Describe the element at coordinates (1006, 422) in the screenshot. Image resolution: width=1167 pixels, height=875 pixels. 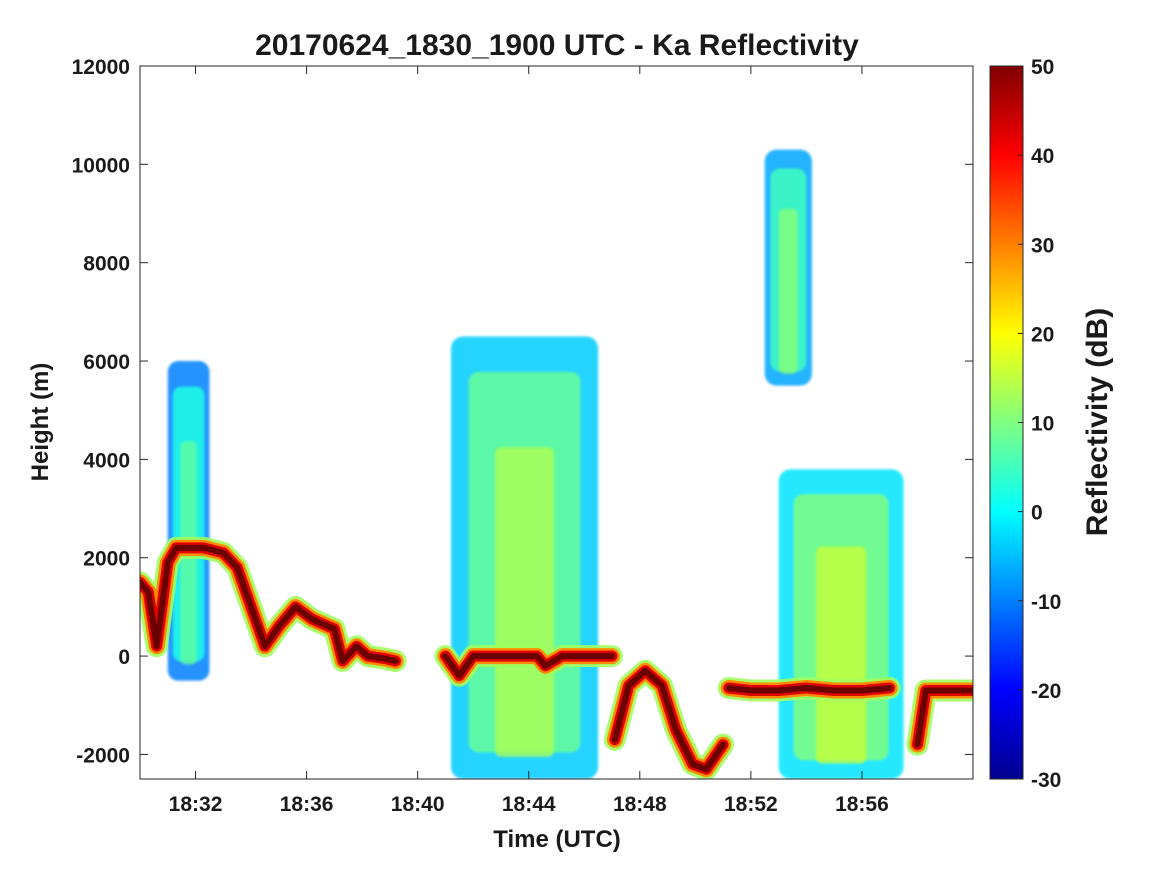
I see `colorbar` at that location.